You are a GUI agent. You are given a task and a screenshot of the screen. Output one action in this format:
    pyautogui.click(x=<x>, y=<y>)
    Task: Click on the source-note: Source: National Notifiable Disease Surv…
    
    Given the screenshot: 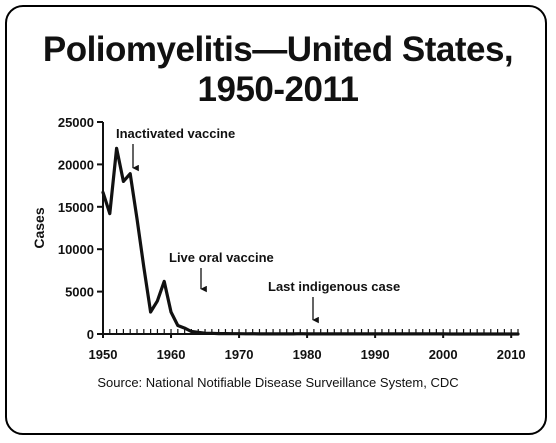 What is the action you would take?
    pyautogui.click(x=278, y=382)
    